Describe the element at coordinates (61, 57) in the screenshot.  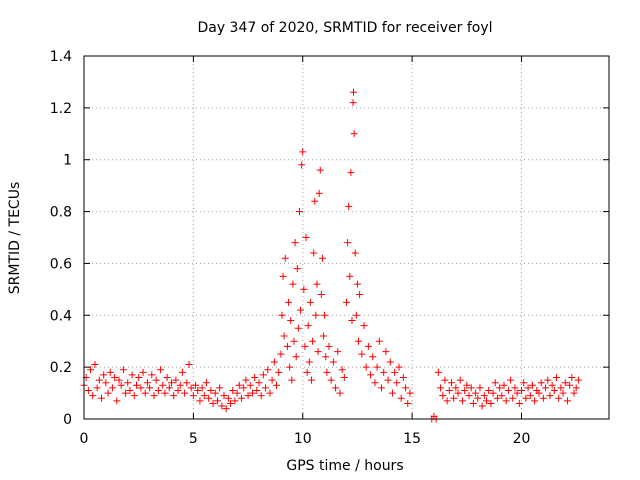
I see `y-tick-label: 1.4` at that location.